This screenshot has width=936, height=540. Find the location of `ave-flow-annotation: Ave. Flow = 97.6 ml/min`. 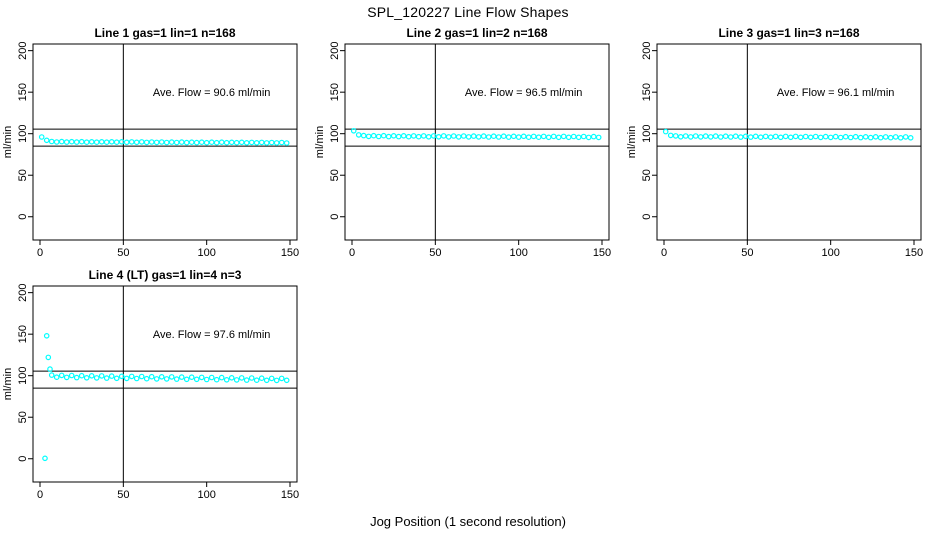

ave-flow-annotation: Ave. Flow = 97.6 ml/min is located at coordinates (211, 335).